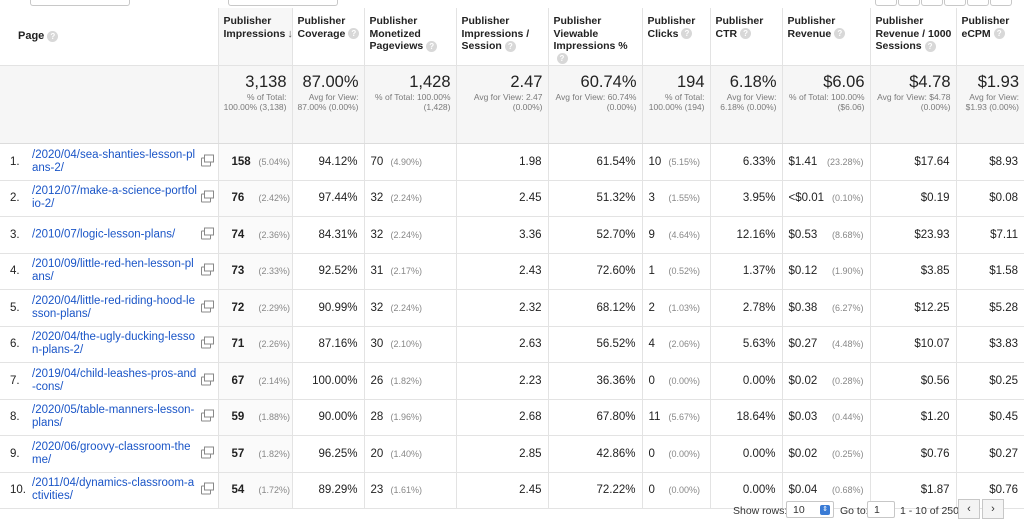 The height and width of the screenshot is (522, 1024). Describe the element at coordinates (15, 161) in the screenshot. I see `row-number: 1.` at that location.